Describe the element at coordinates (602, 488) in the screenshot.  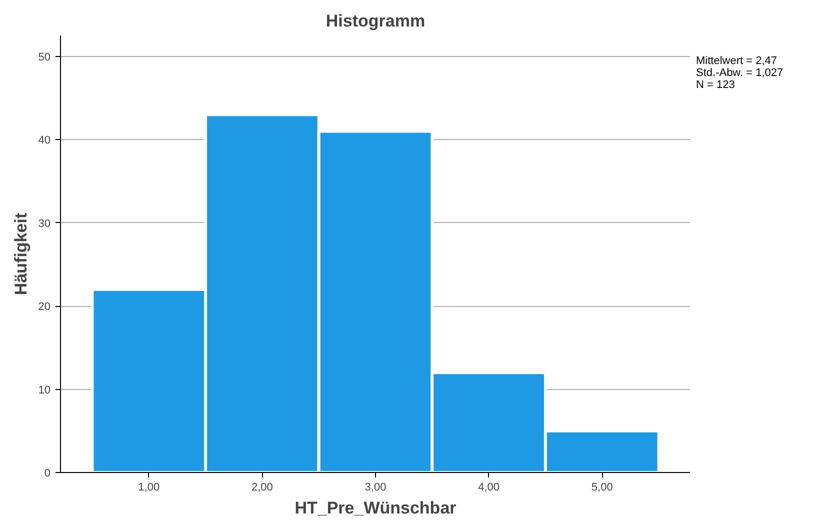
I see `x-tick-label: 5,00` at that location.